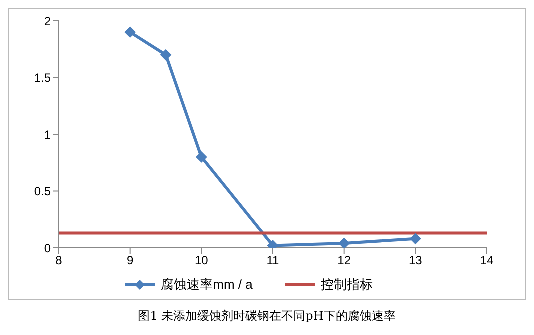  Describe the element at coordinates (415, 261) in the screenshot. I see `x-tick-label: 13` at that location.